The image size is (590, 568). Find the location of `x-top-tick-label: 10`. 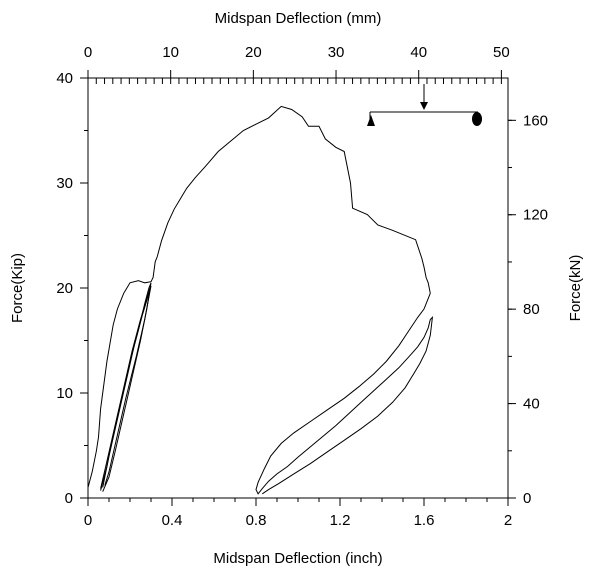

x-top-tick-label: 10 is located at coordinates (170, 52).